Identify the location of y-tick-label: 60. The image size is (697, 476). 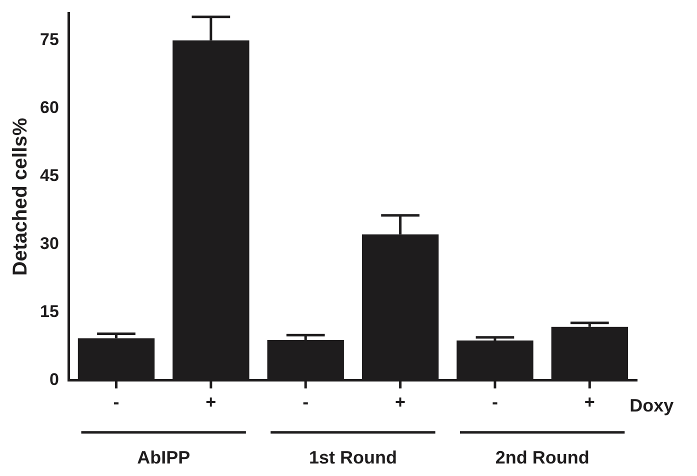
(49, 108).